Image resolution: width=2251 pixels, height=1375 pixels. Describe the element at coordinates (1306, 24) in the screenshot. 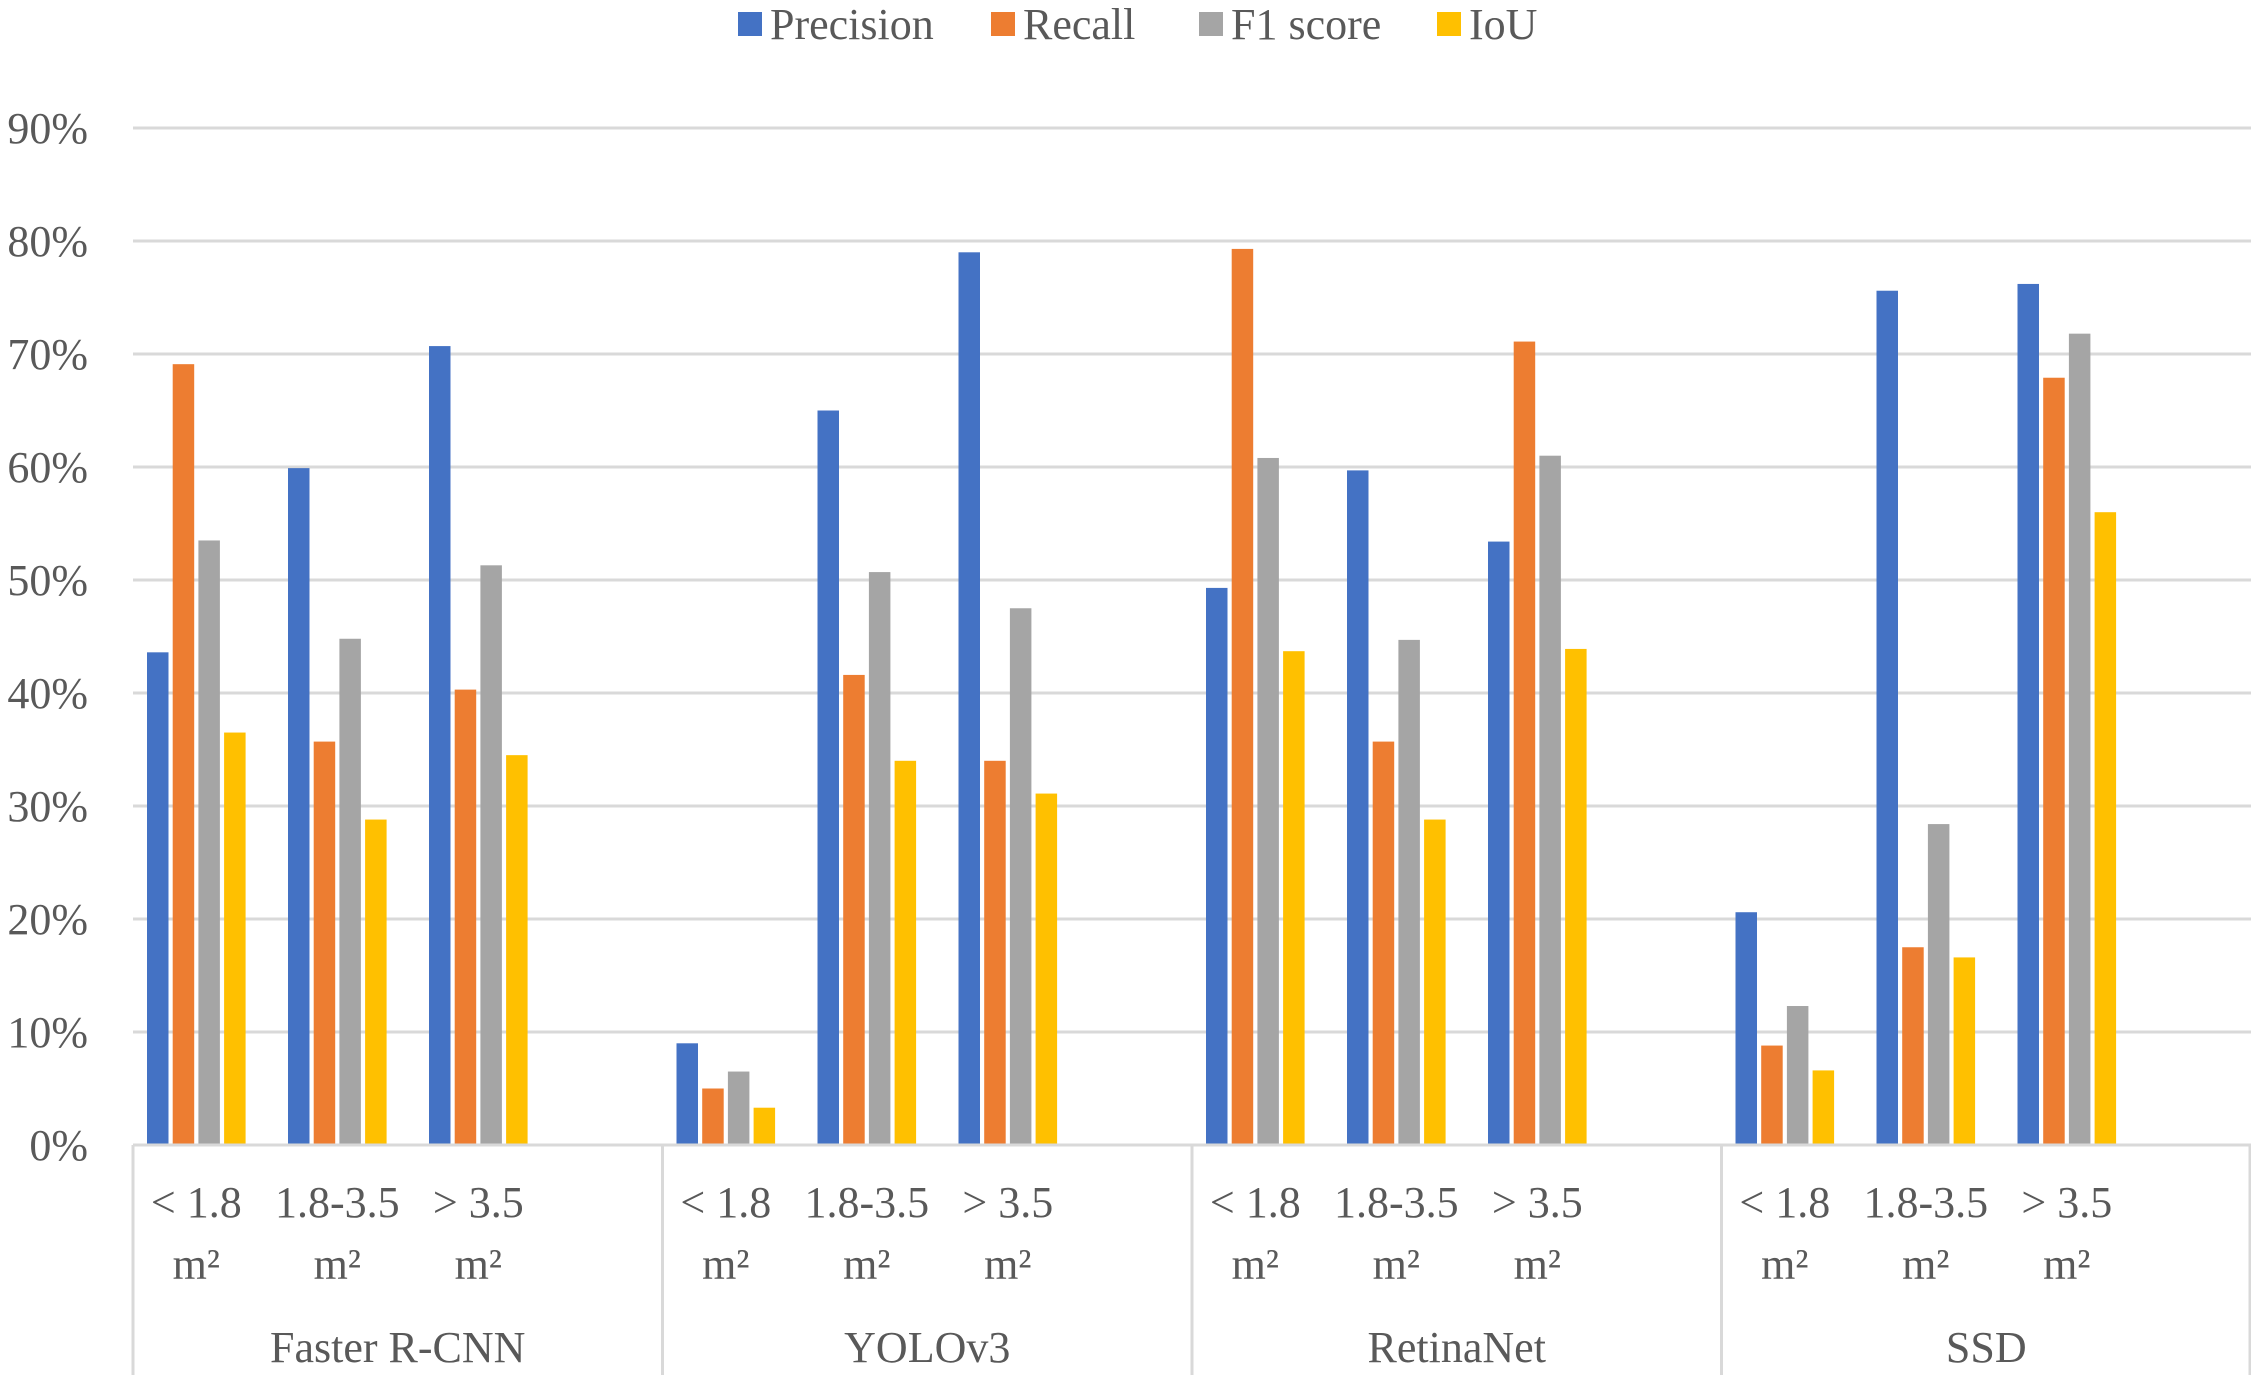

I see `legend-label: F1 score` at that location.